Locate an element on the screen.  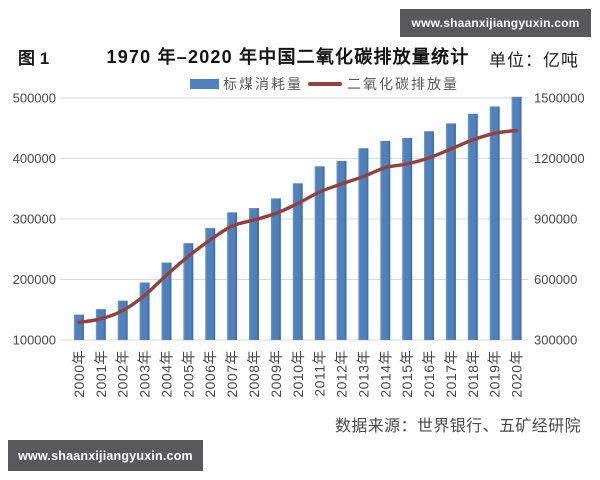
legend: 标煤消耗量 二氧化碳排放量 is located at coordinates (324, 84).